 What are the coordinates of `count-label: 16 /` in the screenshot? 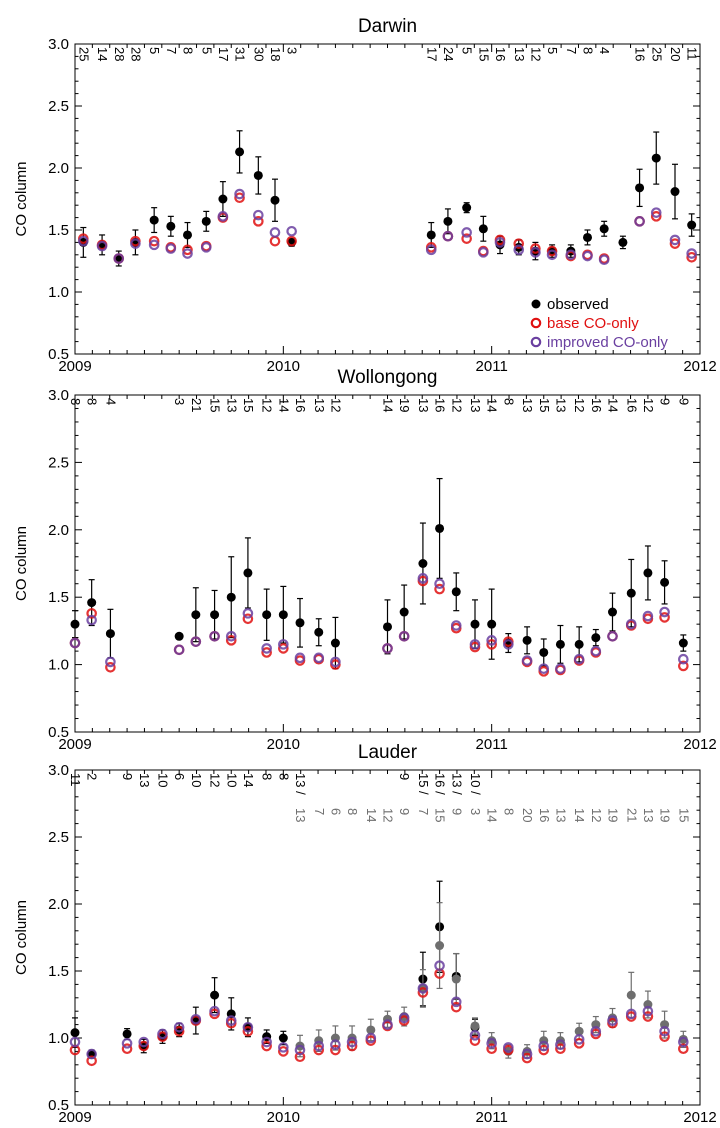 It's located at (440, 784).